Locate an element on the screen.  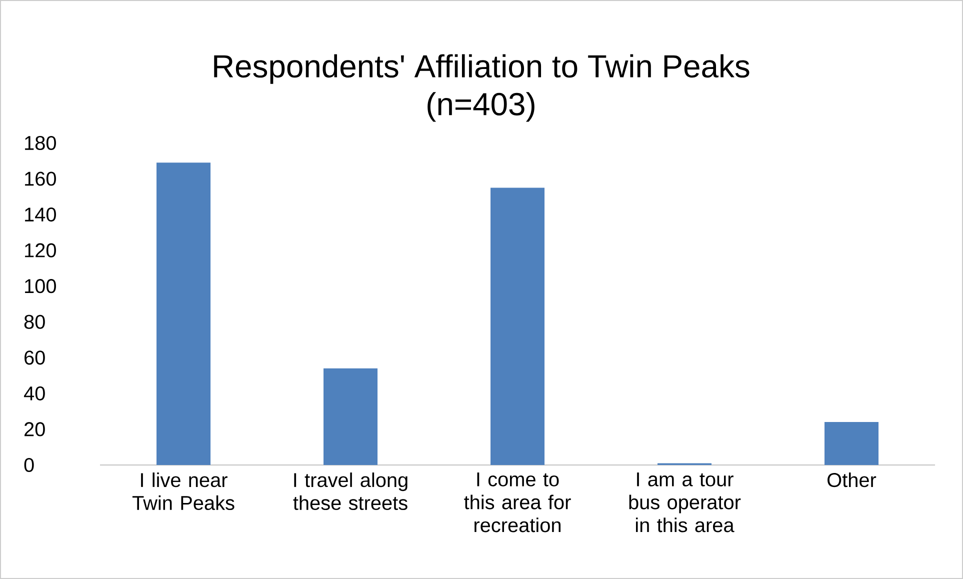
y-tick-label: 140 is located at coordinates (40, 214).